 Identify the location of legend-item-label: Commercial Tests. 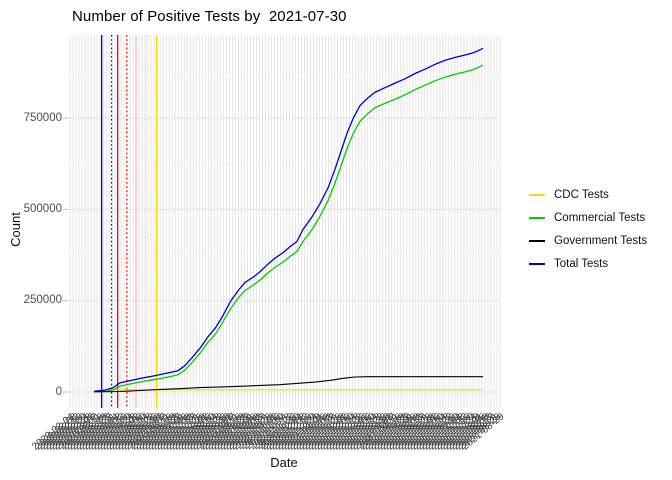
(600, 218).